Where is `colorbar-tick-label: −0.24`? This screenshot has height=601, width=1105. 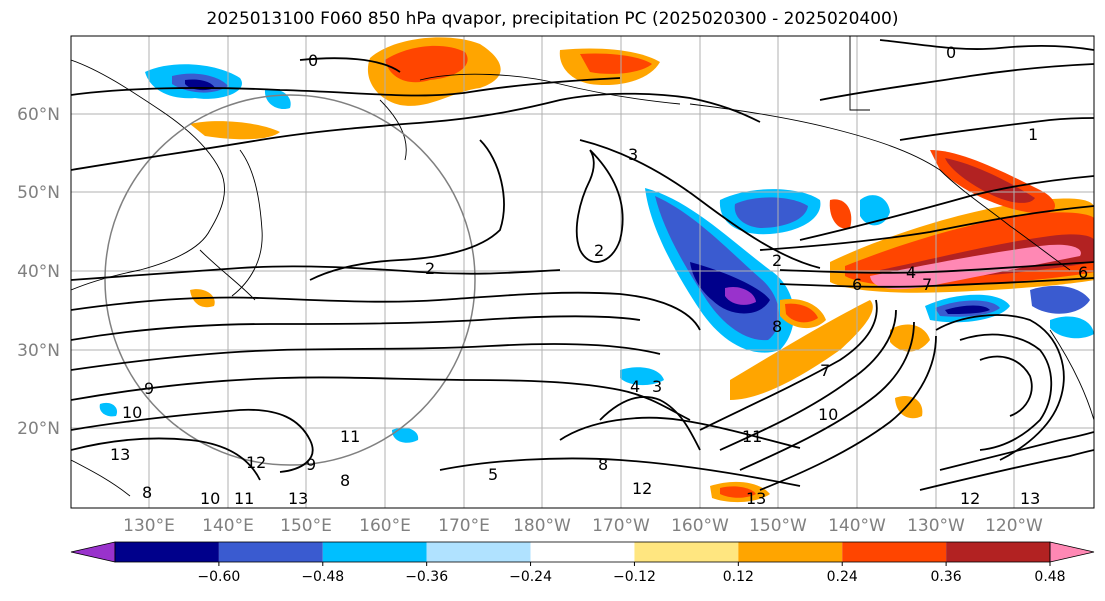 colorbar-tick-label: −0.24 is located at coordinates (530, 577).